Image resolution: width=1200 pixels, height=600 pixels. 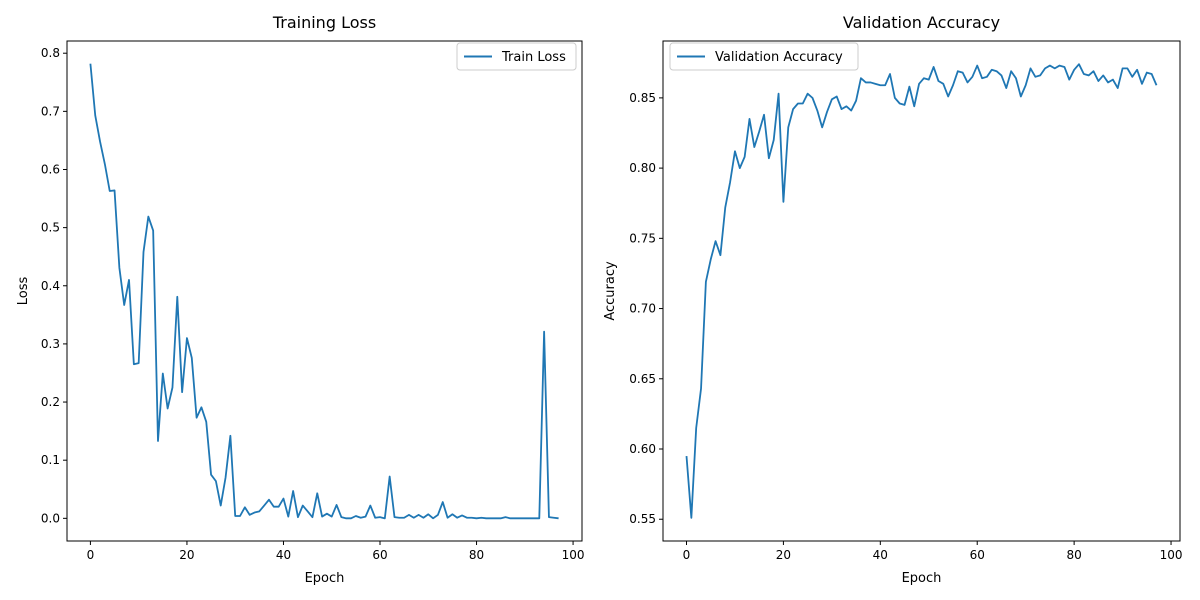 What do you see at coordinates (50, 111) in the screenshot?
I see `y-tick-label: 0.7` at bounding box center [50, 111].